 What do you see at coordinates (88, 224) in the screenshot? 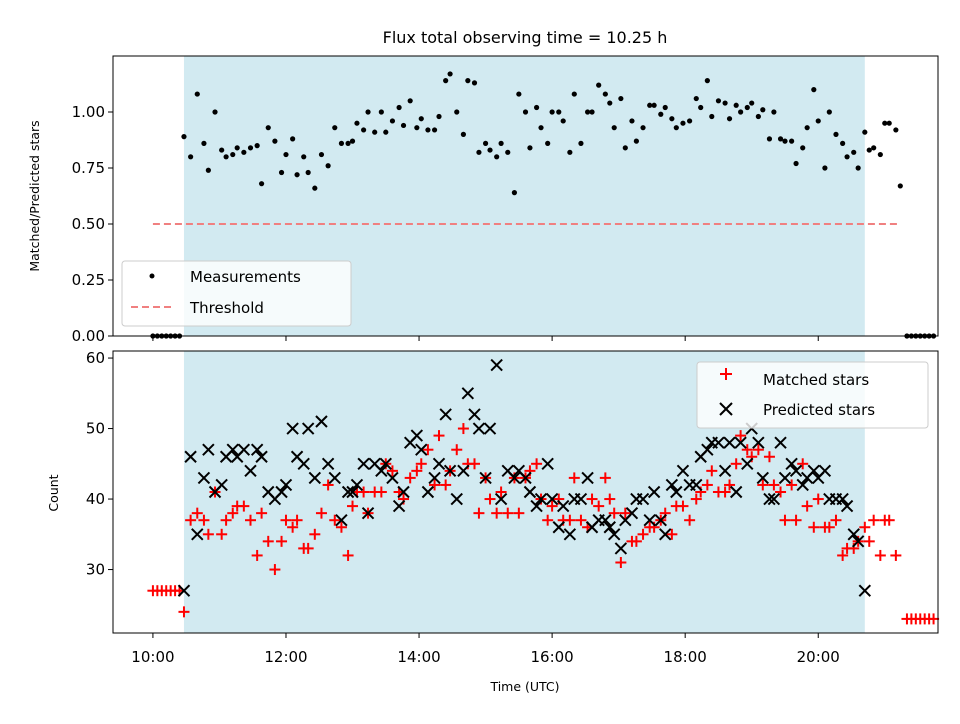
I see `y-tick-label: 0.50` at bounding box center [88, 224].